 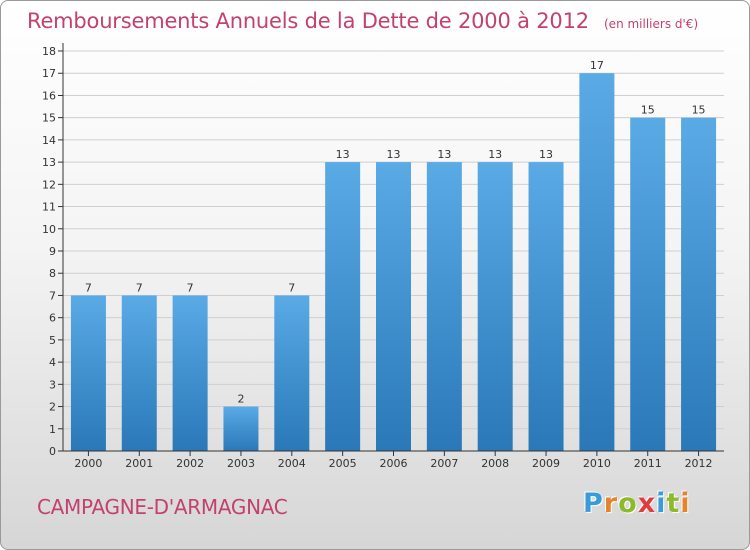 I want to click on bar-2002, so click(x=190, y=373).